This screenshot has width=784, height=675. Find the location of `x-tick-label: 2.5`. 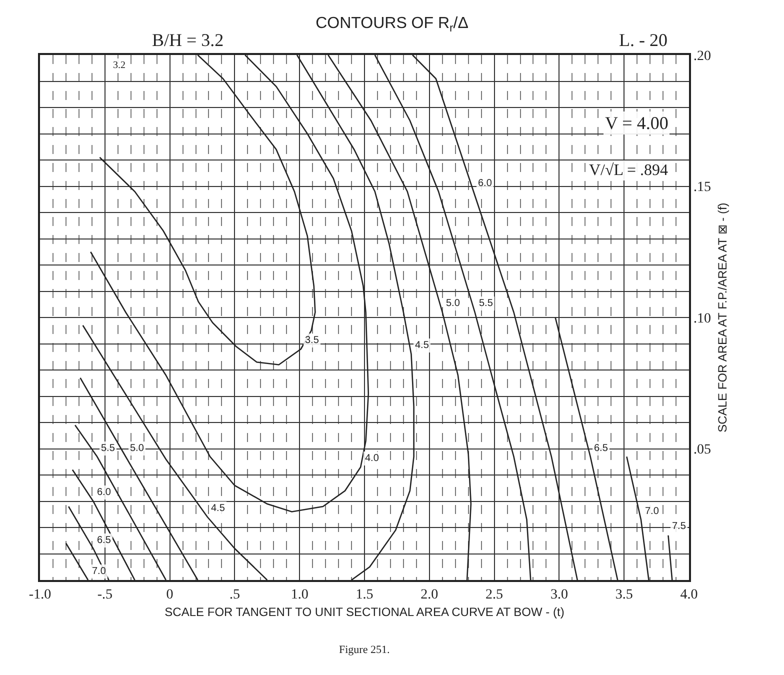

x-tick-label: 2.5 is located at coordinates (495, 595).